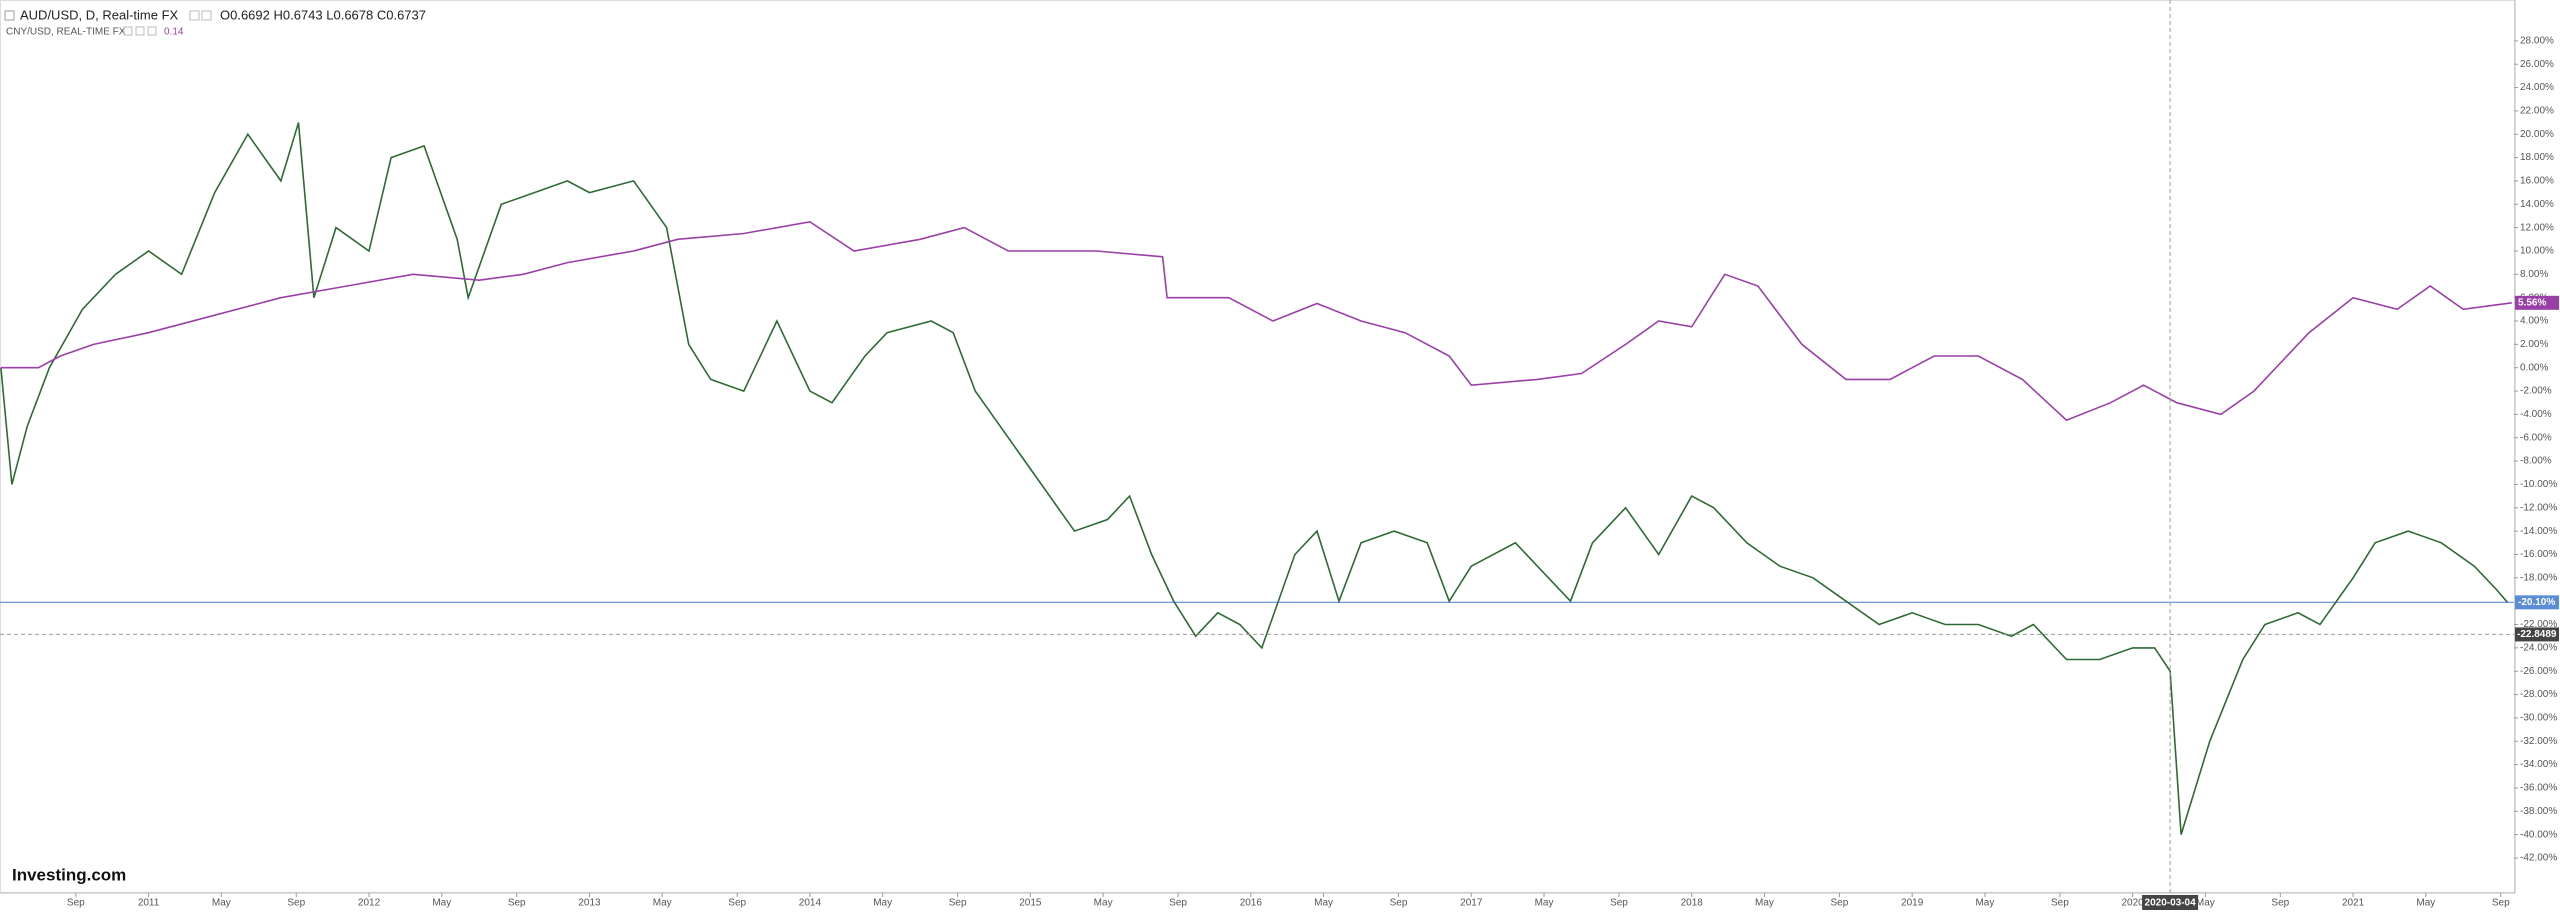  I want to click on y-tick-label: -18.00%, so click(2538, 577).